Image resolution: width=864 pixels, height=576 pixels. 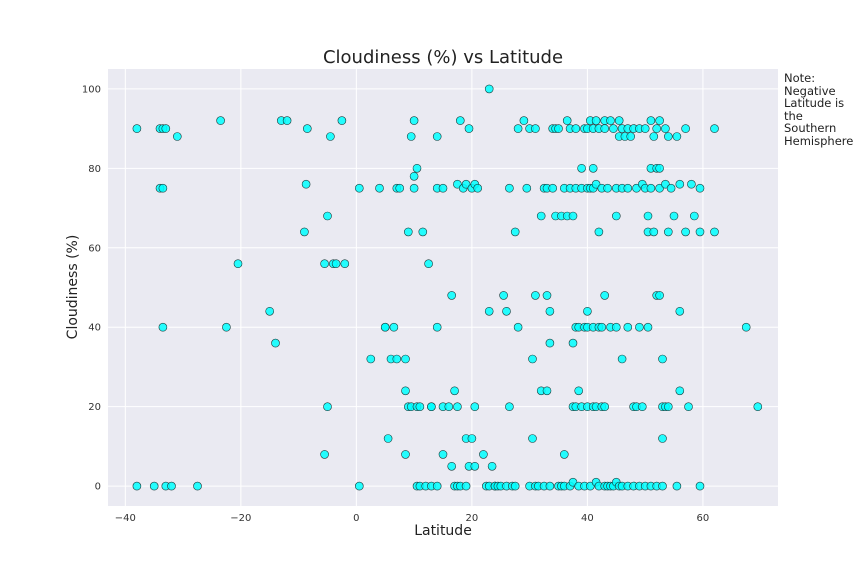 I want to click on note-line: Southern, so click(x=810, y=128).